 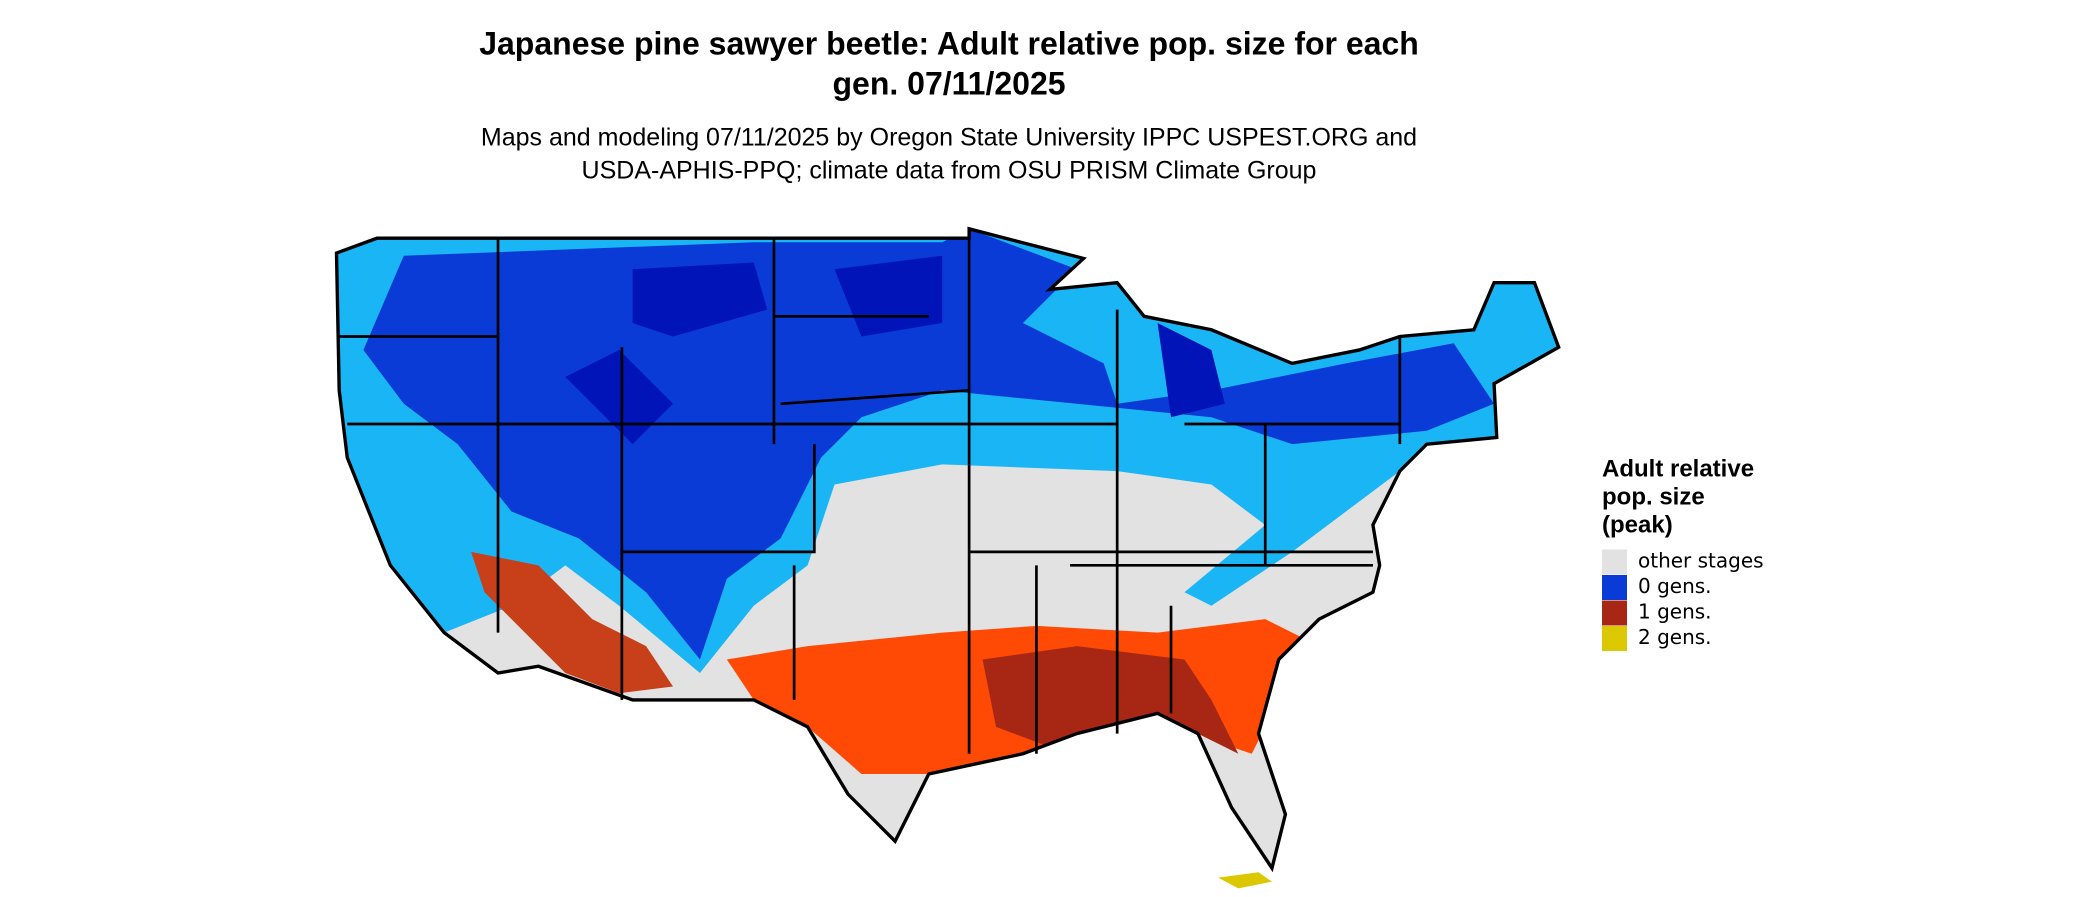 What do you see at coordinates (1245, 880) in the screenshot?
I see `keys-zone` at bounding box center [1245, 880].